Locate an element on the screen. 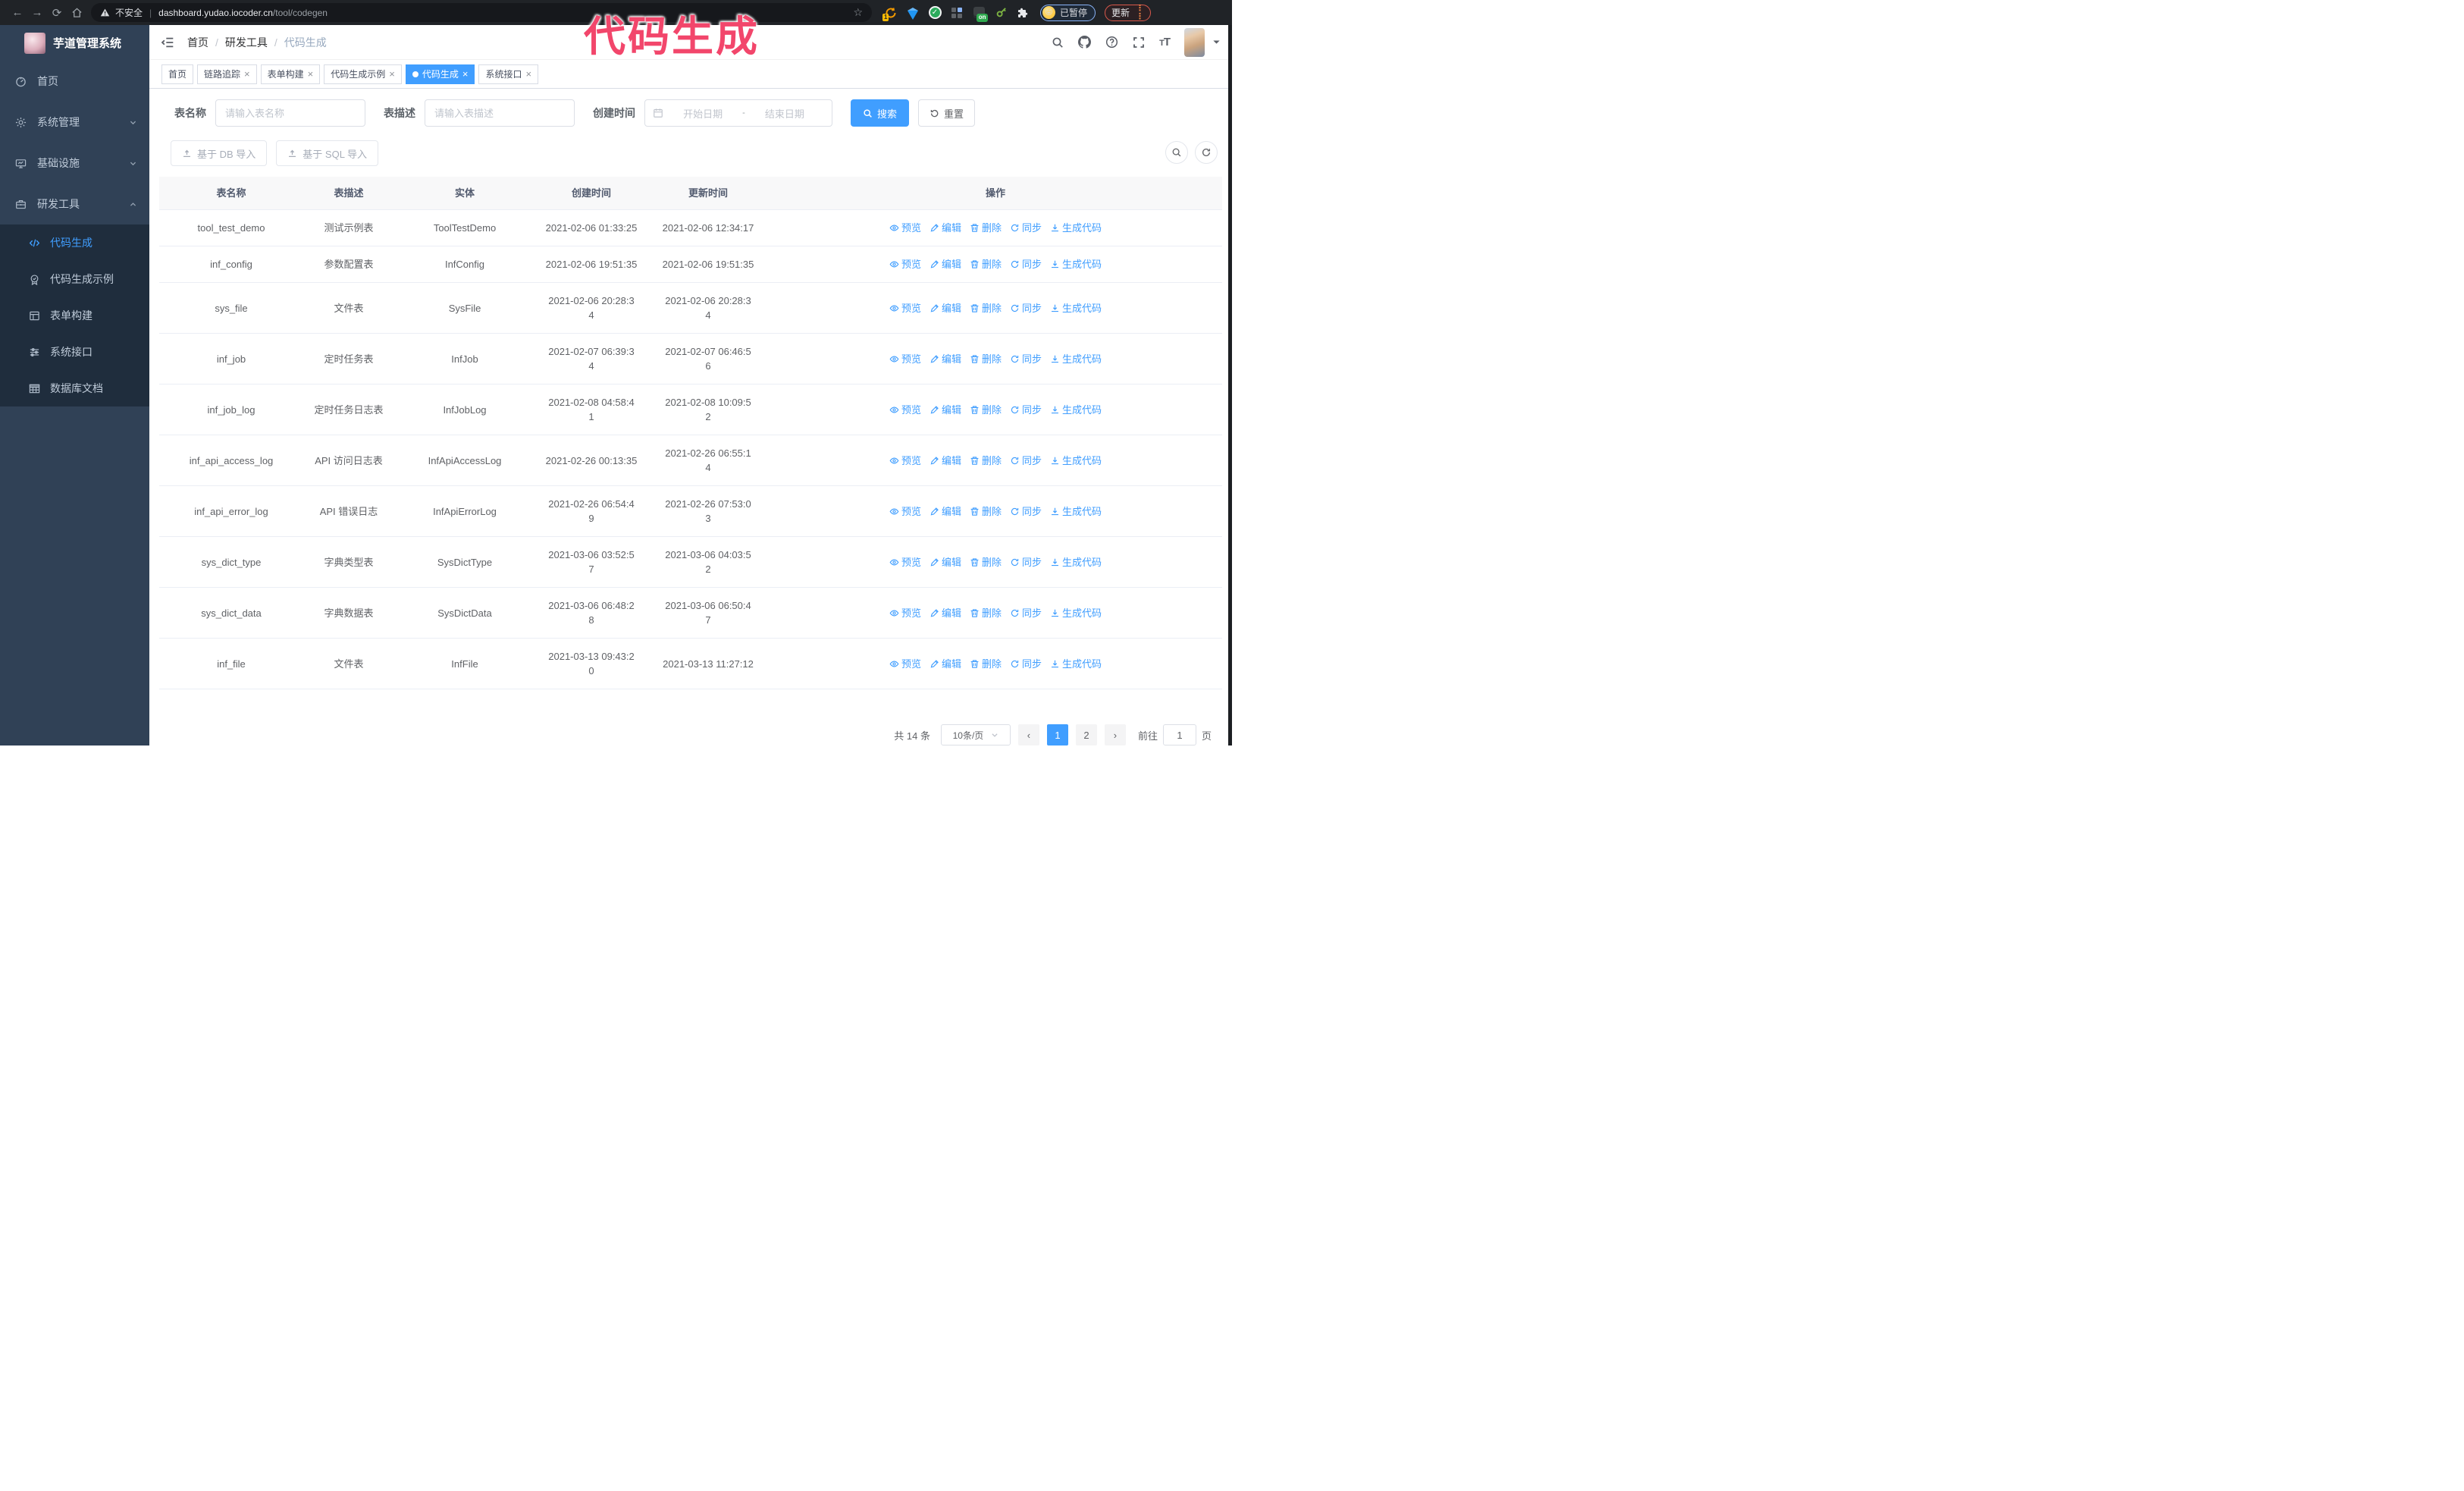 Image resolution: width=2464 pixels, height=1491 pixels. sidebar-subitem: 表单构建 is located at coordinates (74, 315).